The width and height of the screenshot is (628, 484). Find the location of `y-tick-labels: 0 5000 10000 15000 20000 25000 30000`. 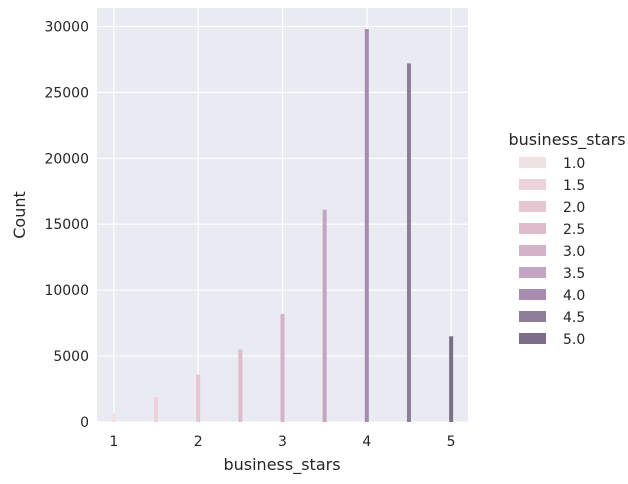

y-tick-labels: 0 5000 10000 15000 20000 25000 30000 is located at coordinates (66, 225).